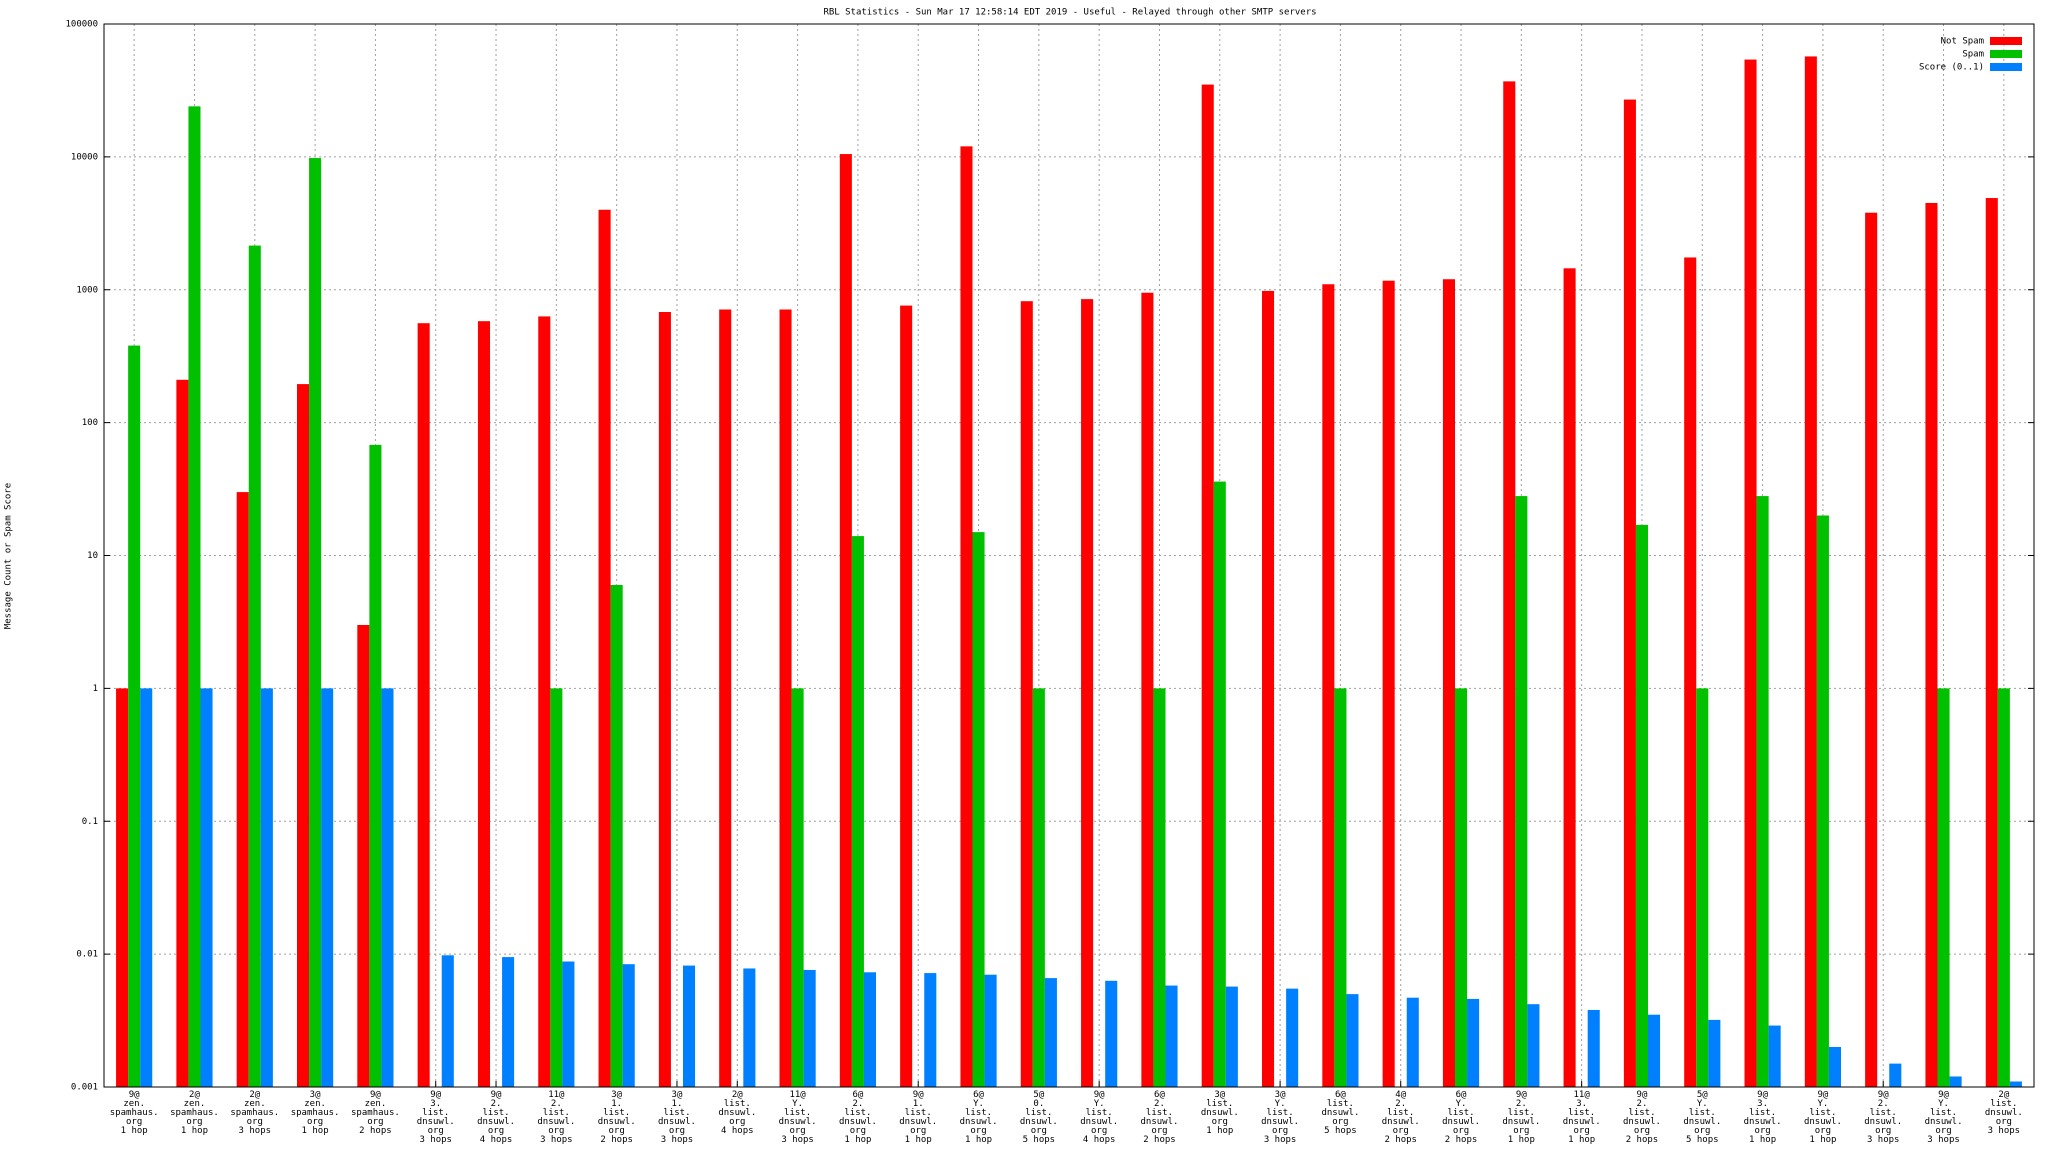  What do you see at coordinates (375, 1113) in the screenshot?
I see `x-tick-label: 9@ zen. spamhaus. org 2 hops` at bounding box center [375, 1113].